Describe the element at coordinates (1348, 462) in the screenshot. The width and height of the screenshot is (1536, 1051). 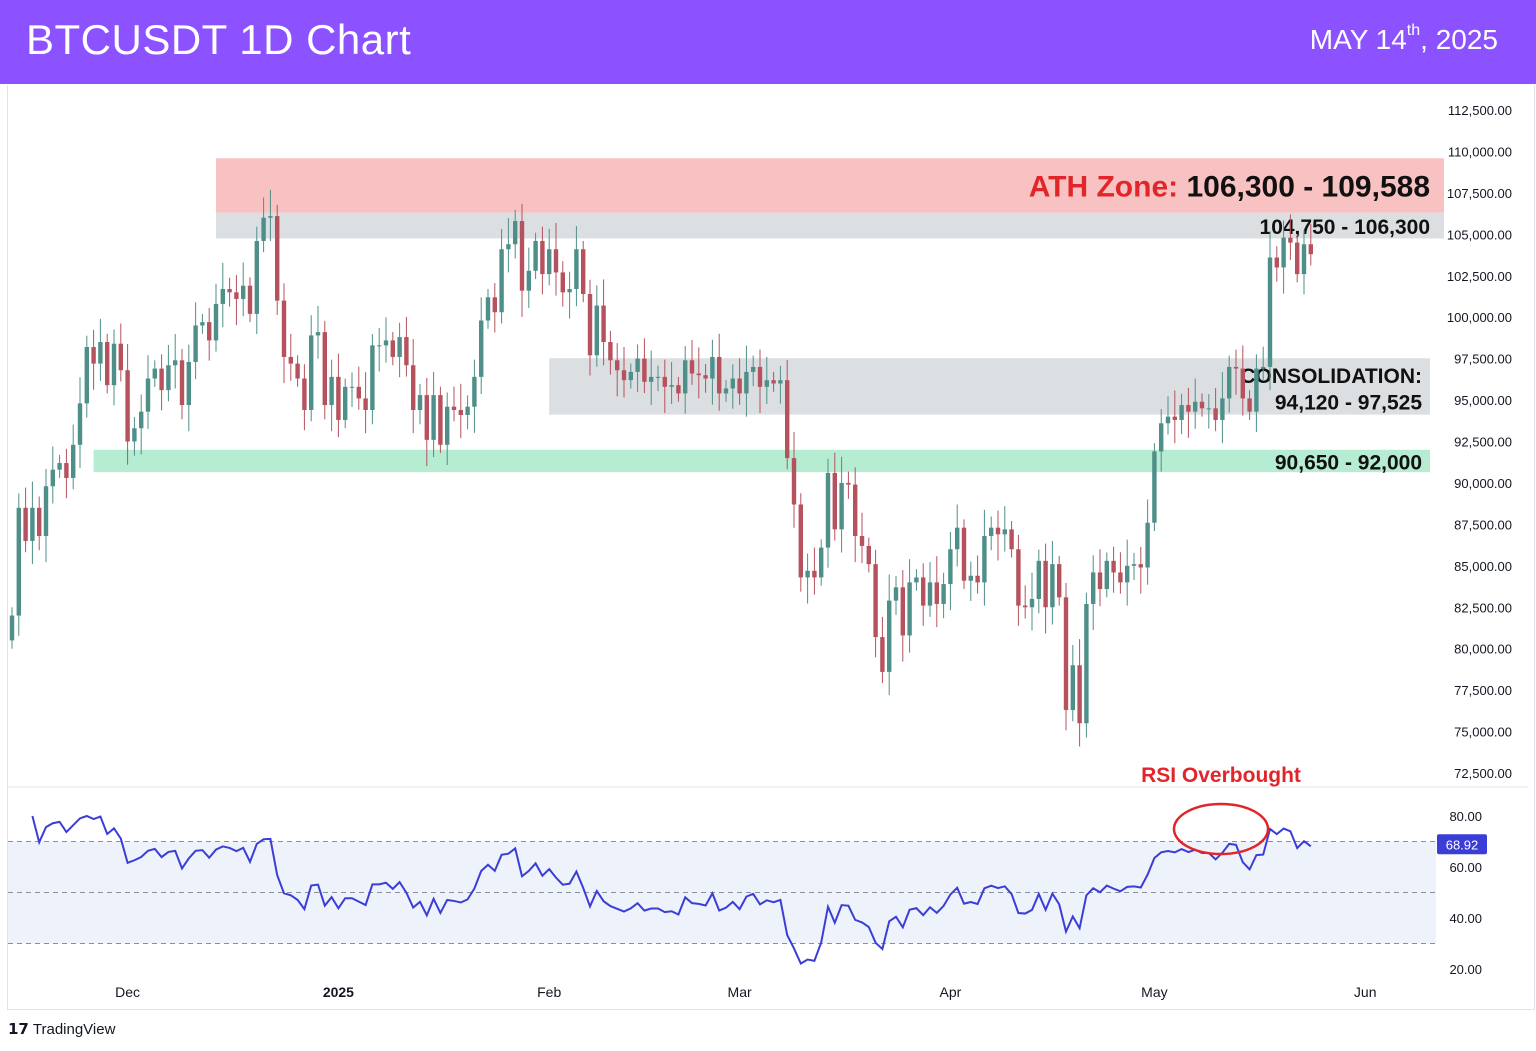
I see `support-zone-label: 90,650 - 92,000` at that location.